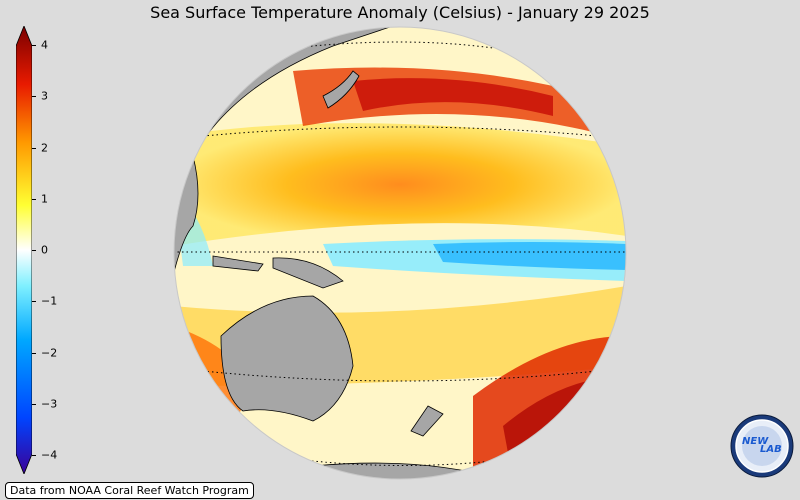 The width and height of the screenshot is (800, 500). I want to click on svg-text: NEW, so click(755, 441).